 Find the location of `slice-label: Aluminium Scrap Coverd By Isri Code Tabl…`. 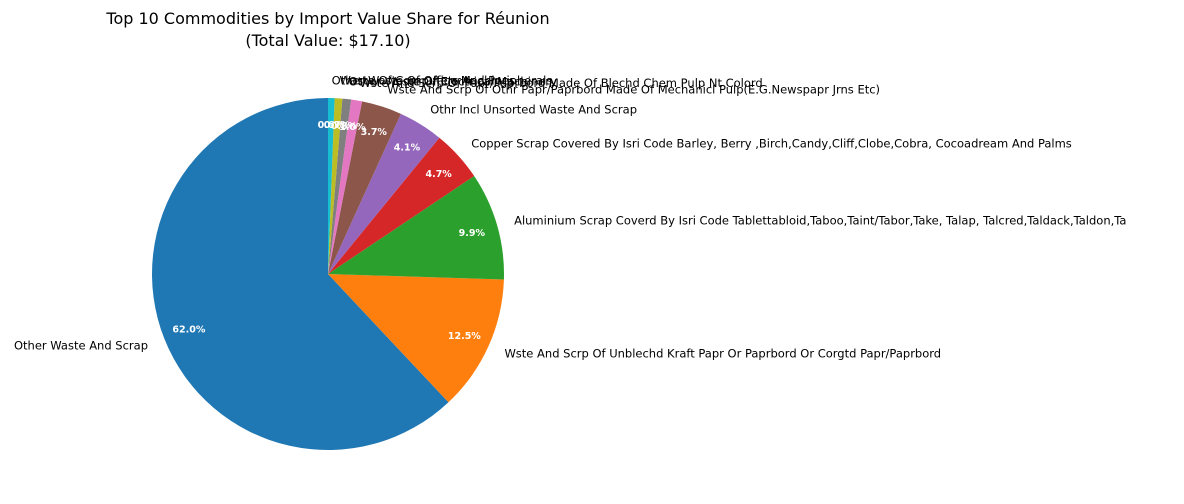

slice-label: Aluminium Scrap Coverd By Isri Code Tabl… is located at coordinates (820, 221).